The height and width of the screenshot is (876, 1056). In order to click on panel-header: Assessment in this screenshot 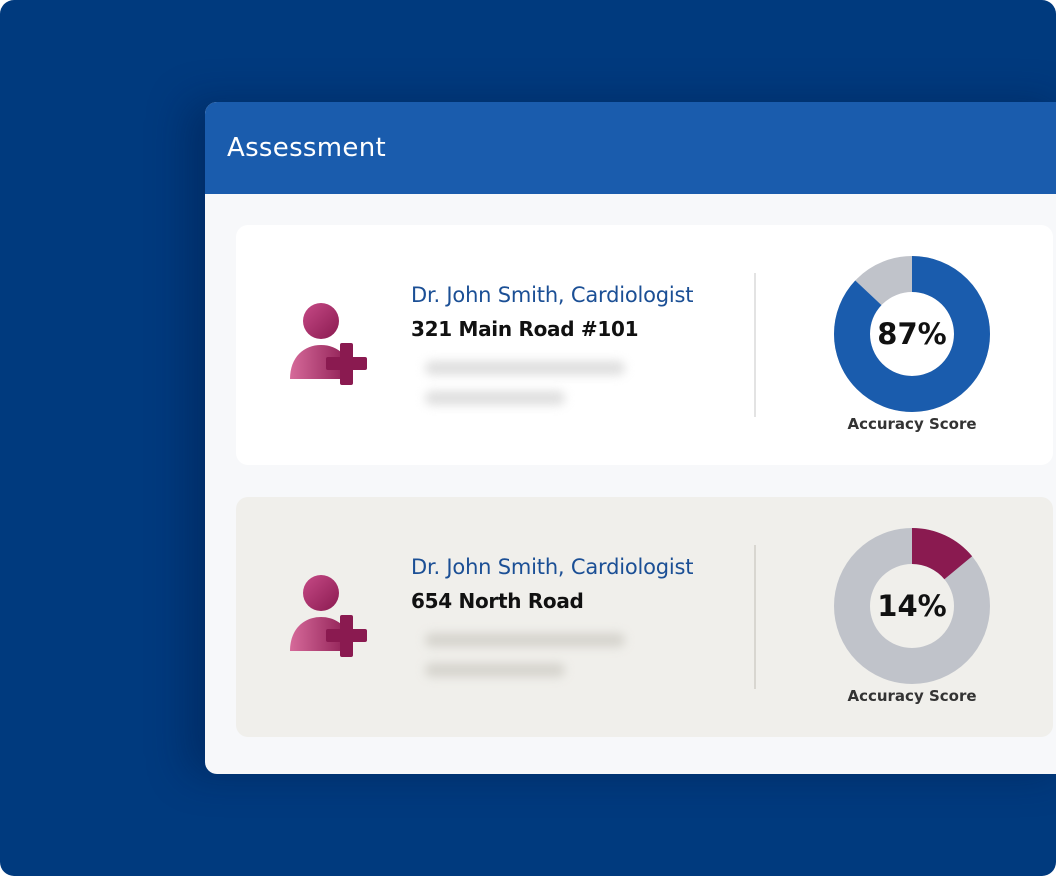, I will do `click(630, 148)`.